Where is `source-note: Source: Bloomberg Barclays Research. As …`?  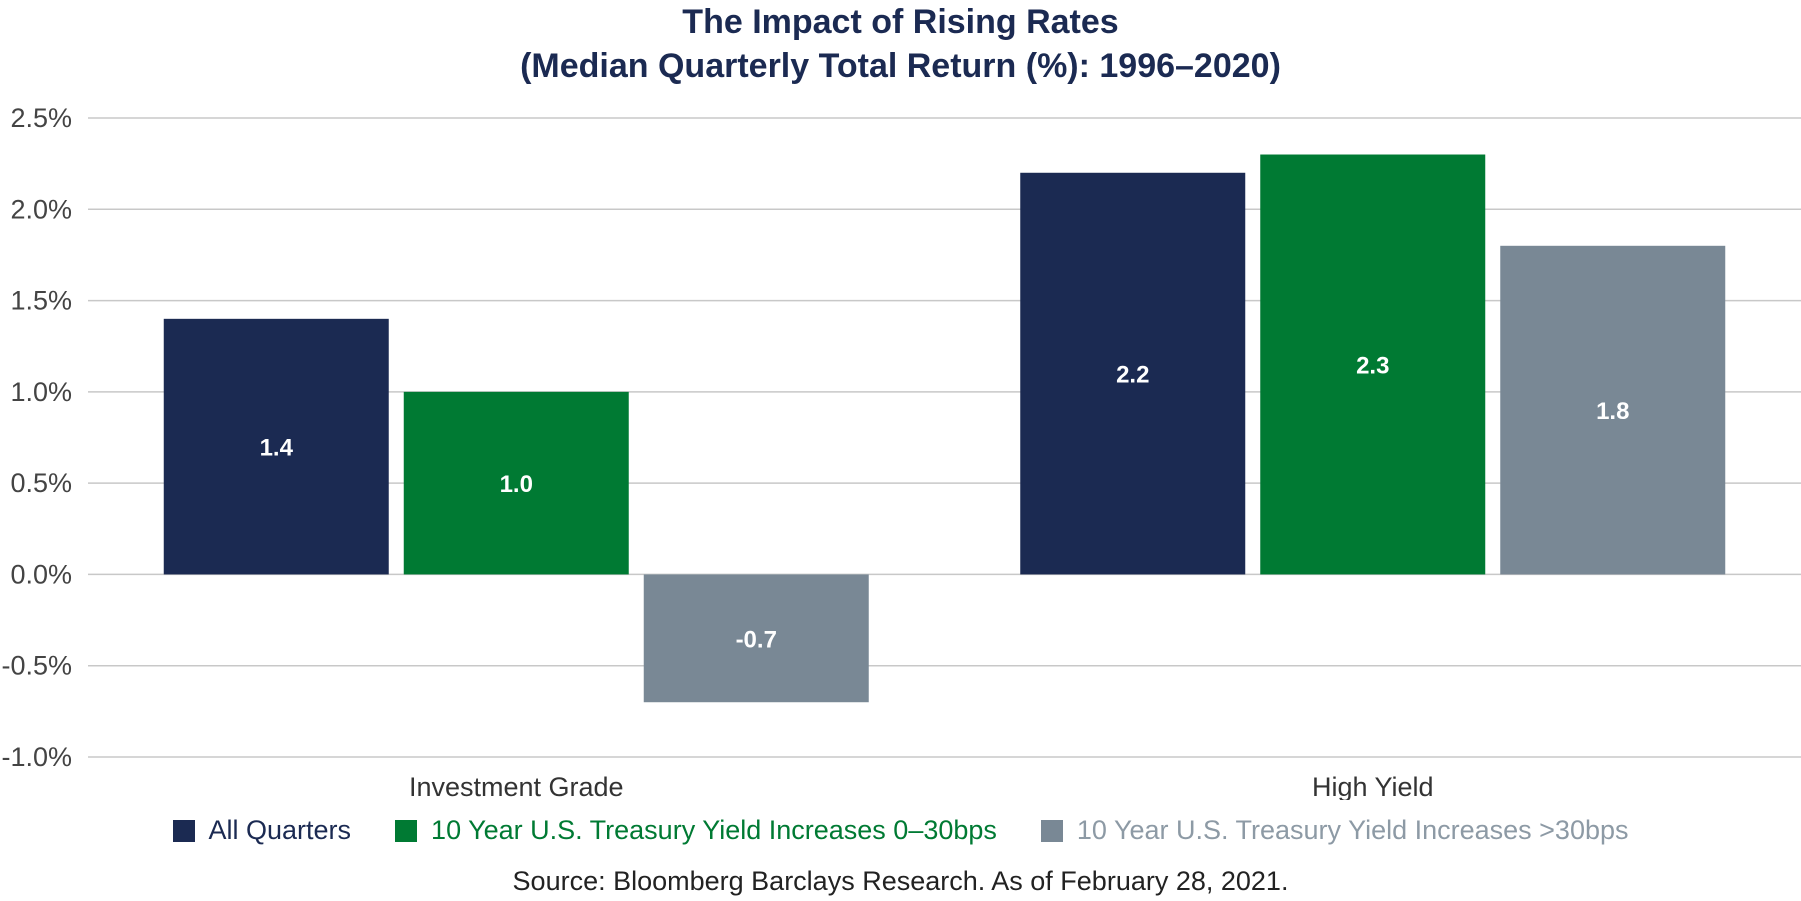
source-note: Source: Bloomberg Barclays Research. As … is located at coordinates (900, 881).